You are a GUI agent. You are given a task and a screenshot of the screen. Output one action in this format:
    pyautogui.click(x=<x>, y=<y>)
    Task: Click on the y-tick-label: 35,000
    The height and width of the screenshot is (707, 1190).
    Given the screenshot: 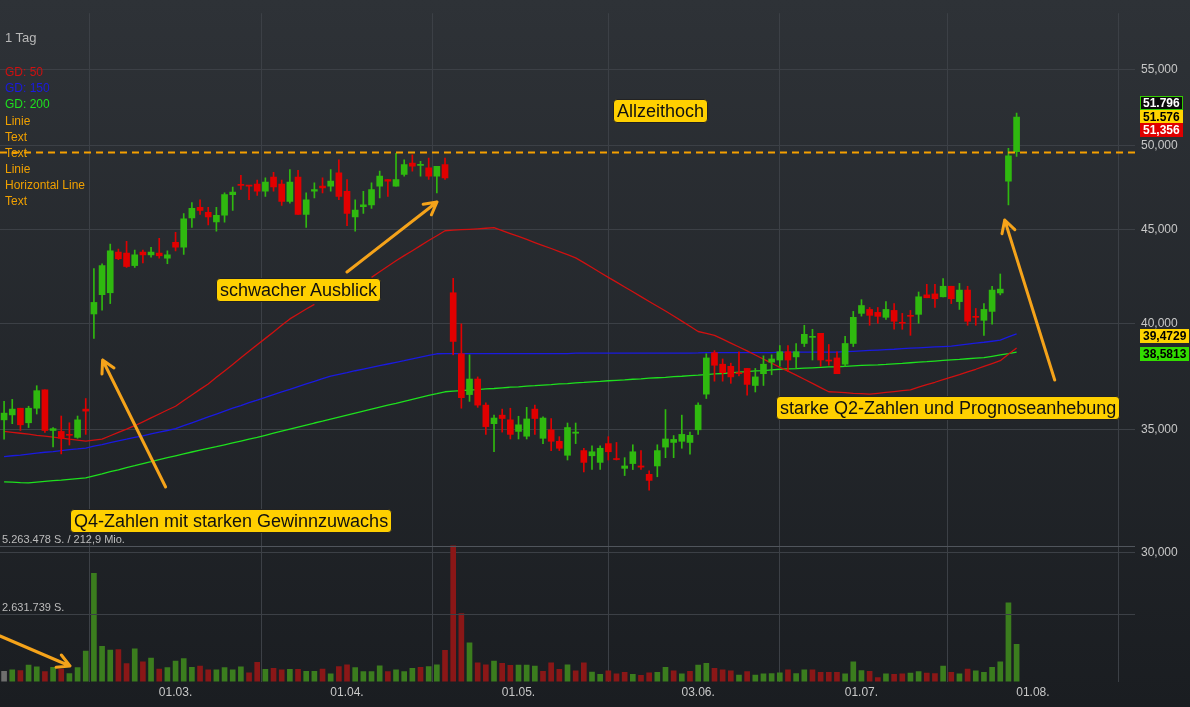 What is the action you would take?
    pyautogui.click(x=1160, y=429)
    